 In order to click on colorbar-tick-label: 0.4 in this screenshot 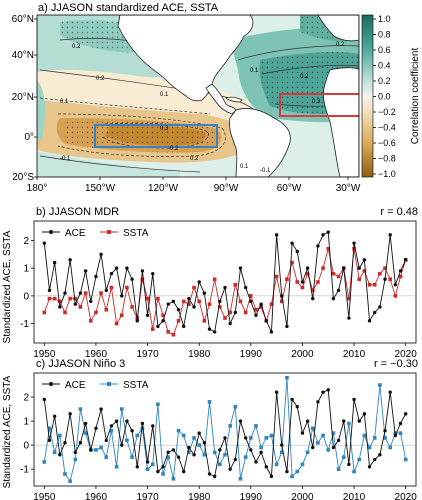, I will do `click(384, 66)`.